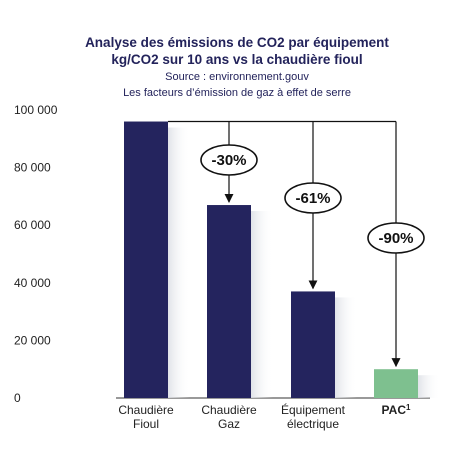  Describe the element at coordinates (237, 77) in the screenshot. I see `chart-source: Source : environnement.gouv` at that location.